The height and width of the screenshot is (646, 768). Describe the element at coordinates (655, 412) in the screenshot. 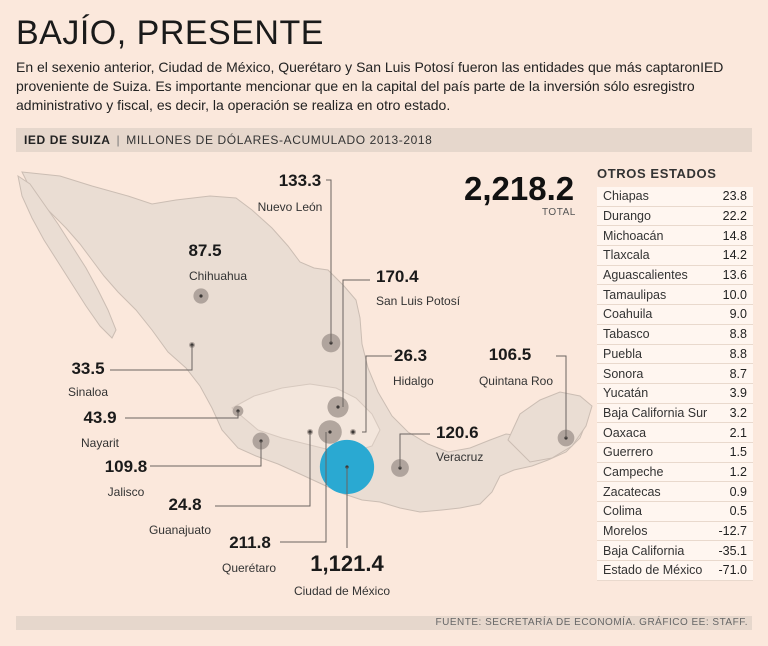

I see `row-state-name: Baja California Sur` at that location.